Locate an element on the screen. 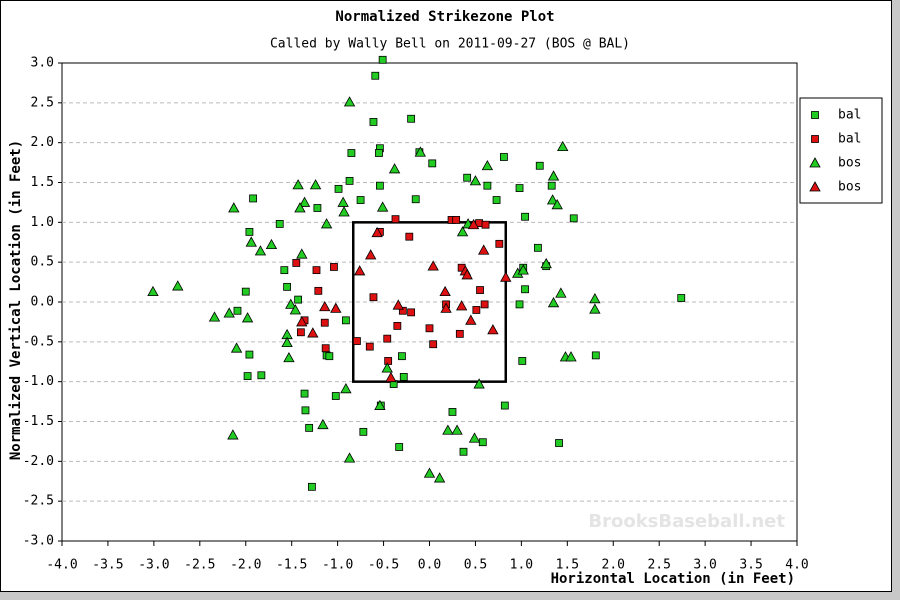 The image size is (900, 600). x-tick-label: -2.5 is located at coordinates (199, 565).